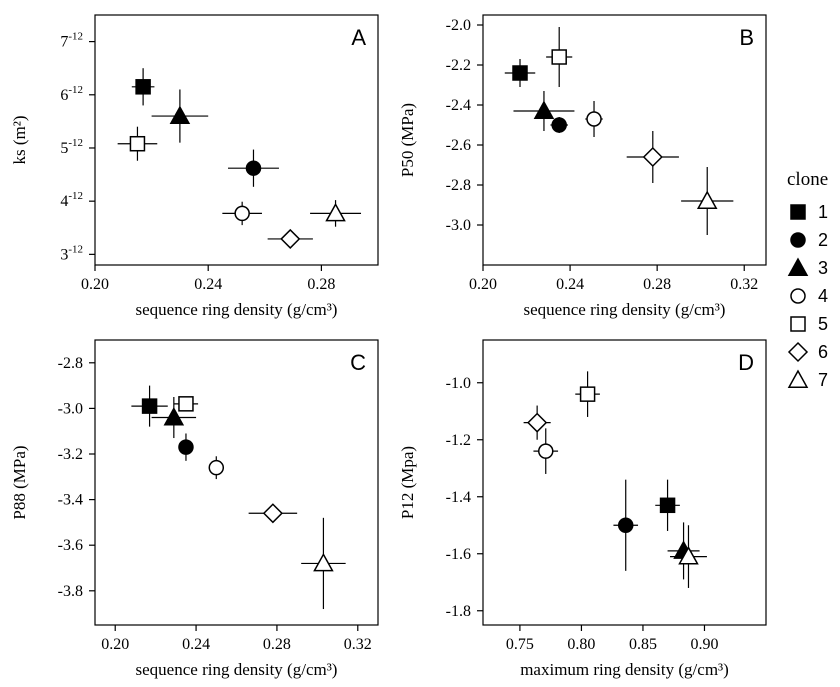 The image size is (840, 687). What do you see at coordinates (71, 253) in the screenshot?
I see `y-tick-label: 3-12` at bounding box center [71, 253].